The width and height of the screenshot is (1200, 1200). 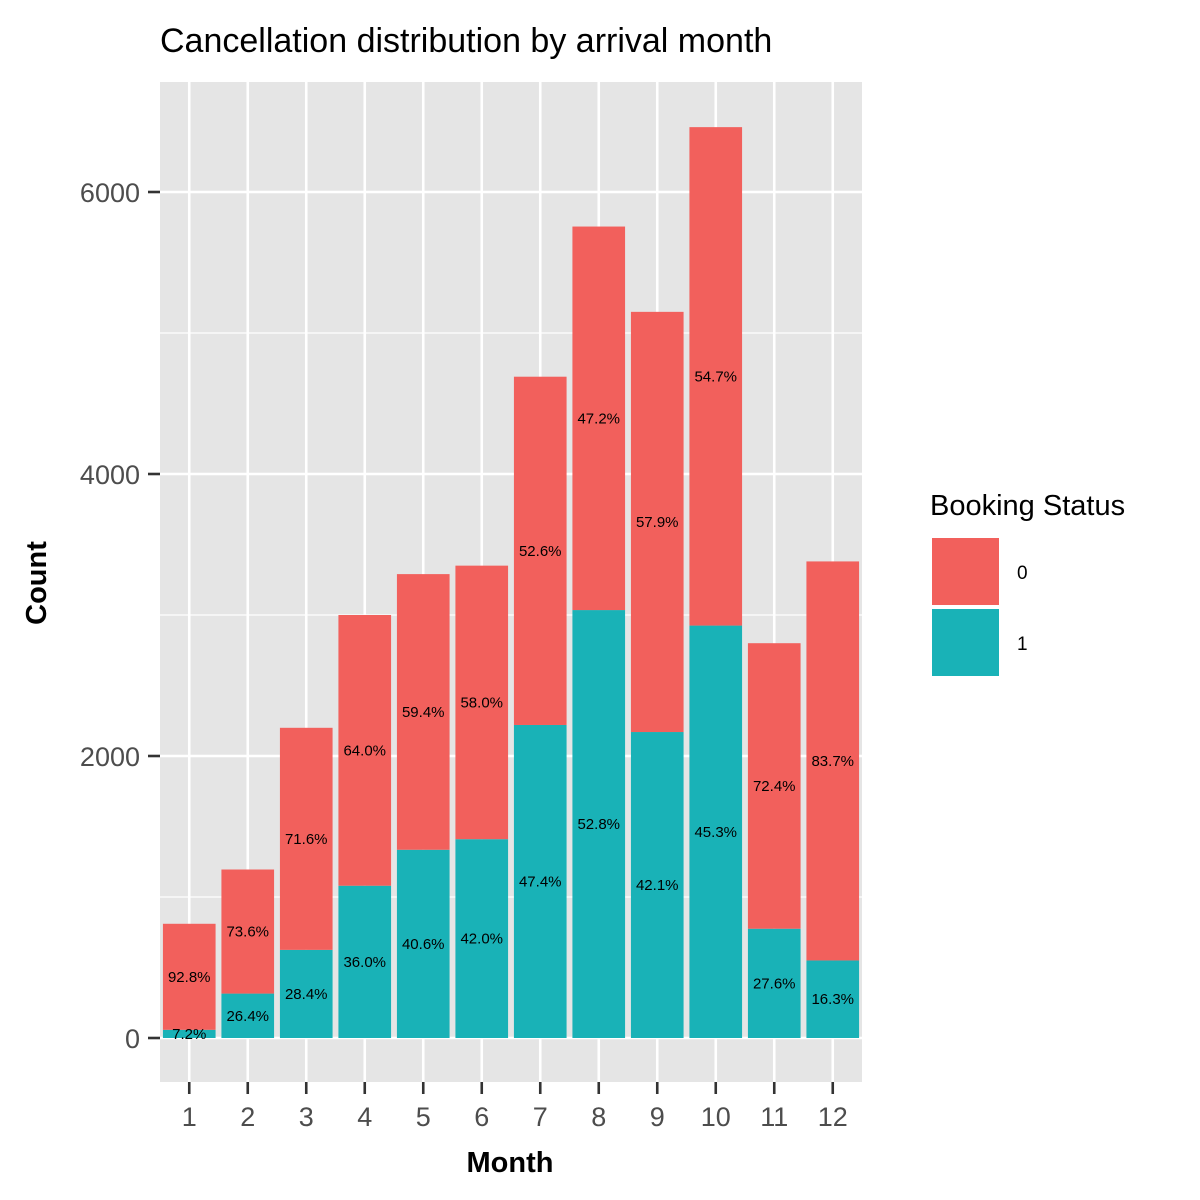 I want to click on data-label: 26.4%, so click(x=247, y=1016).